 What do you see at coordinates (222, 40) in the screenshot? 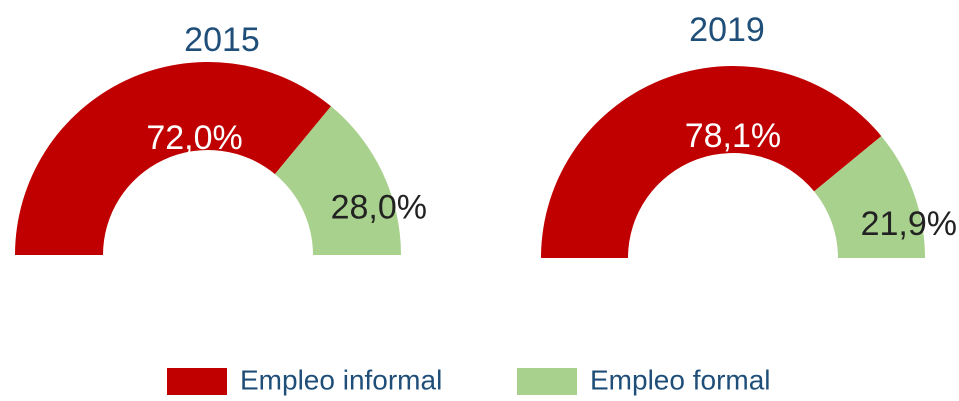
I see `chart-title: 2015` at bounding box center [222, 40].